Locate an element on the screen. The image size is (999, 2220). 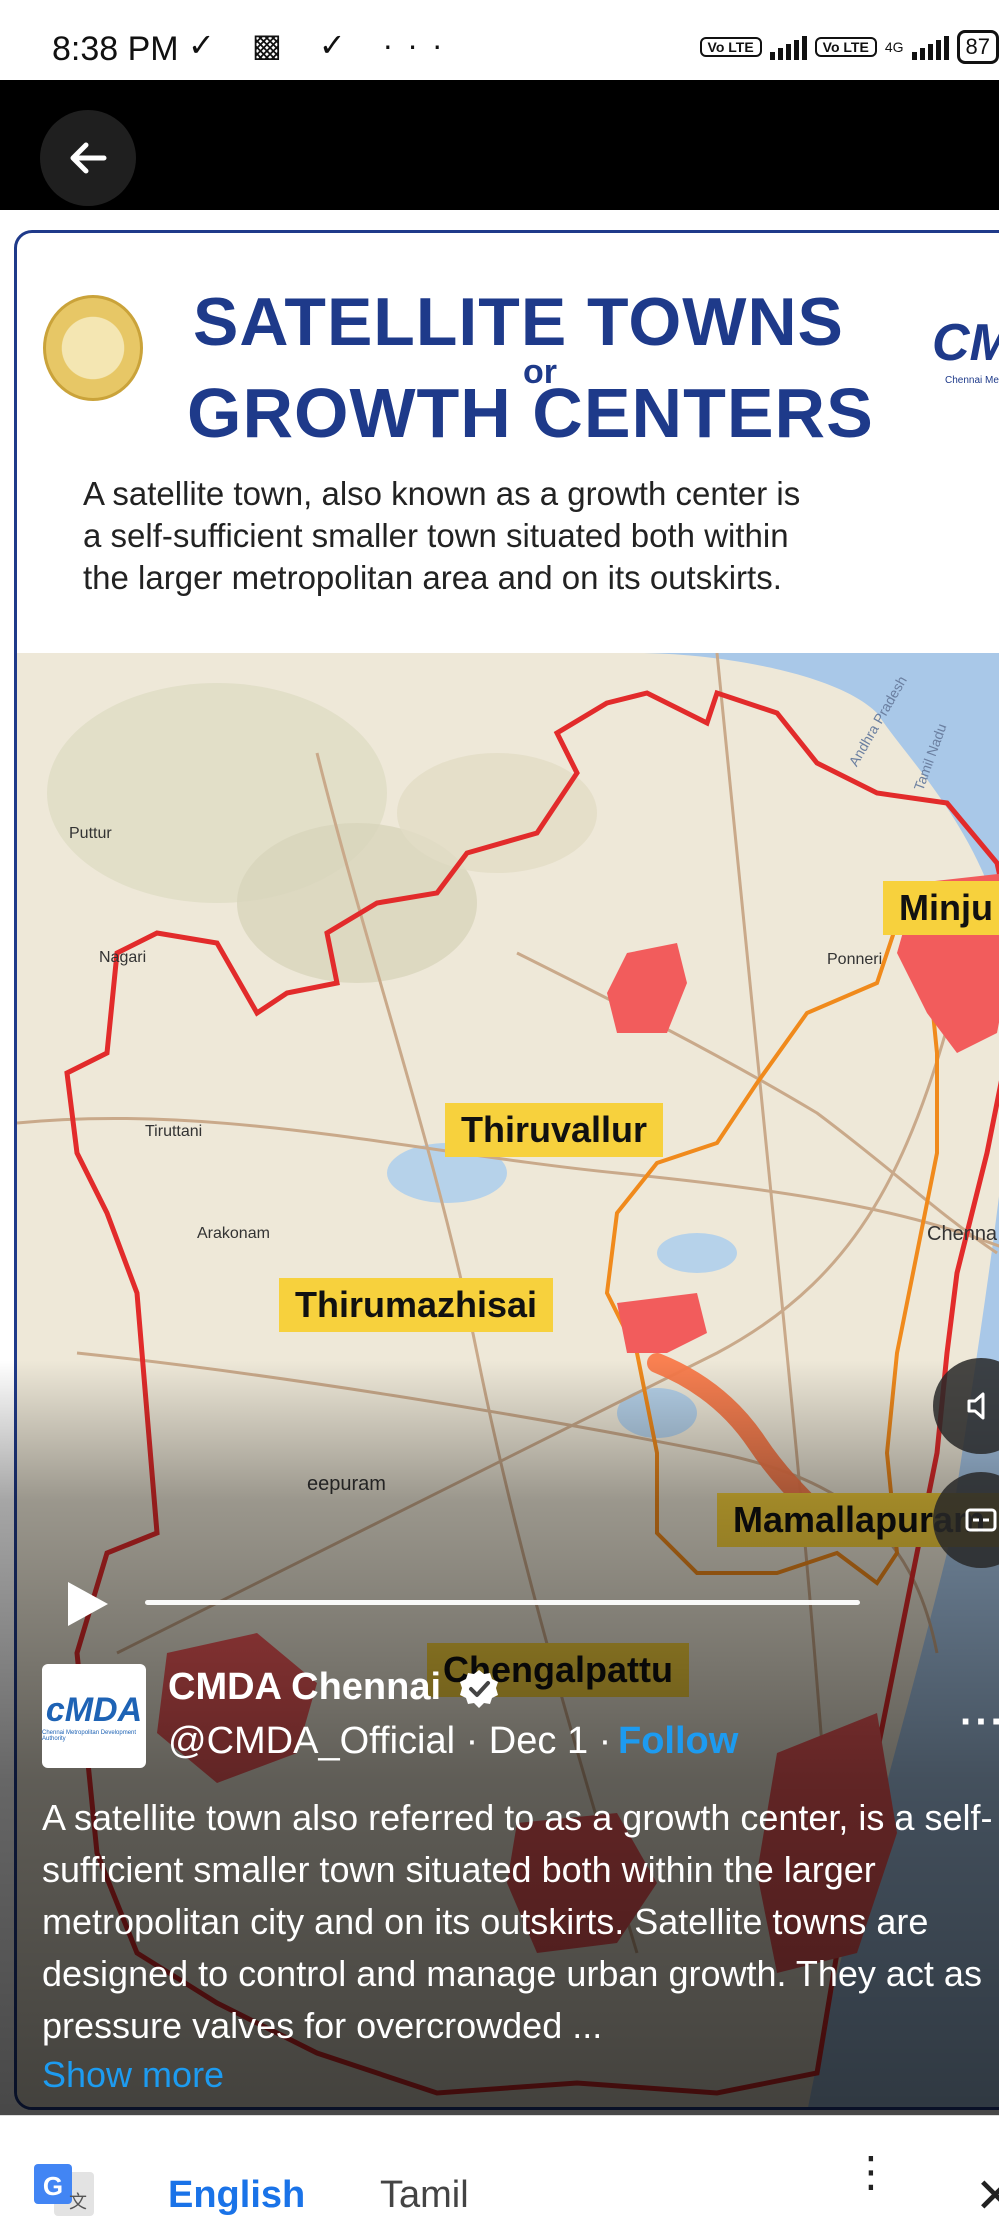
translate-menu-icon: ⋮ is located at coordinates (871, 2171).